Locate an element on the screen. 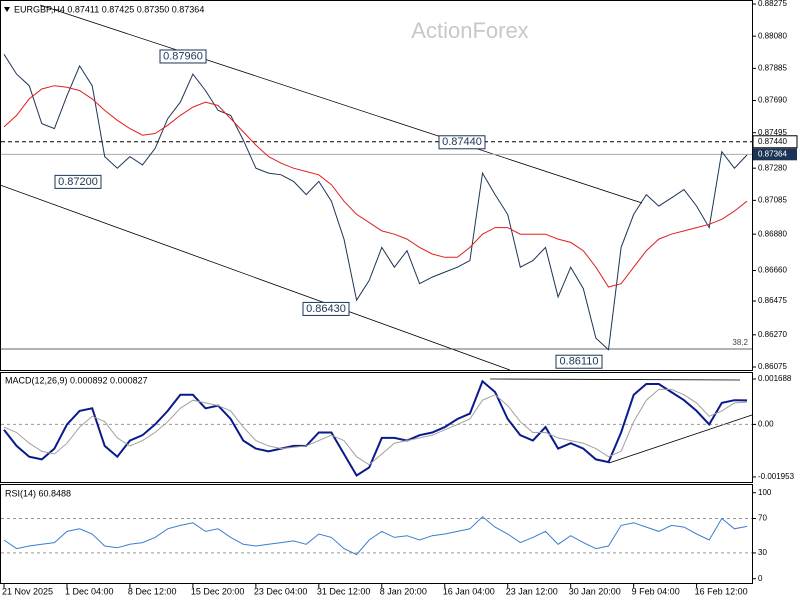 This screenshot has width=800, height=600. y-tick-label: 0.86660 is located at coordinates (772, 270).